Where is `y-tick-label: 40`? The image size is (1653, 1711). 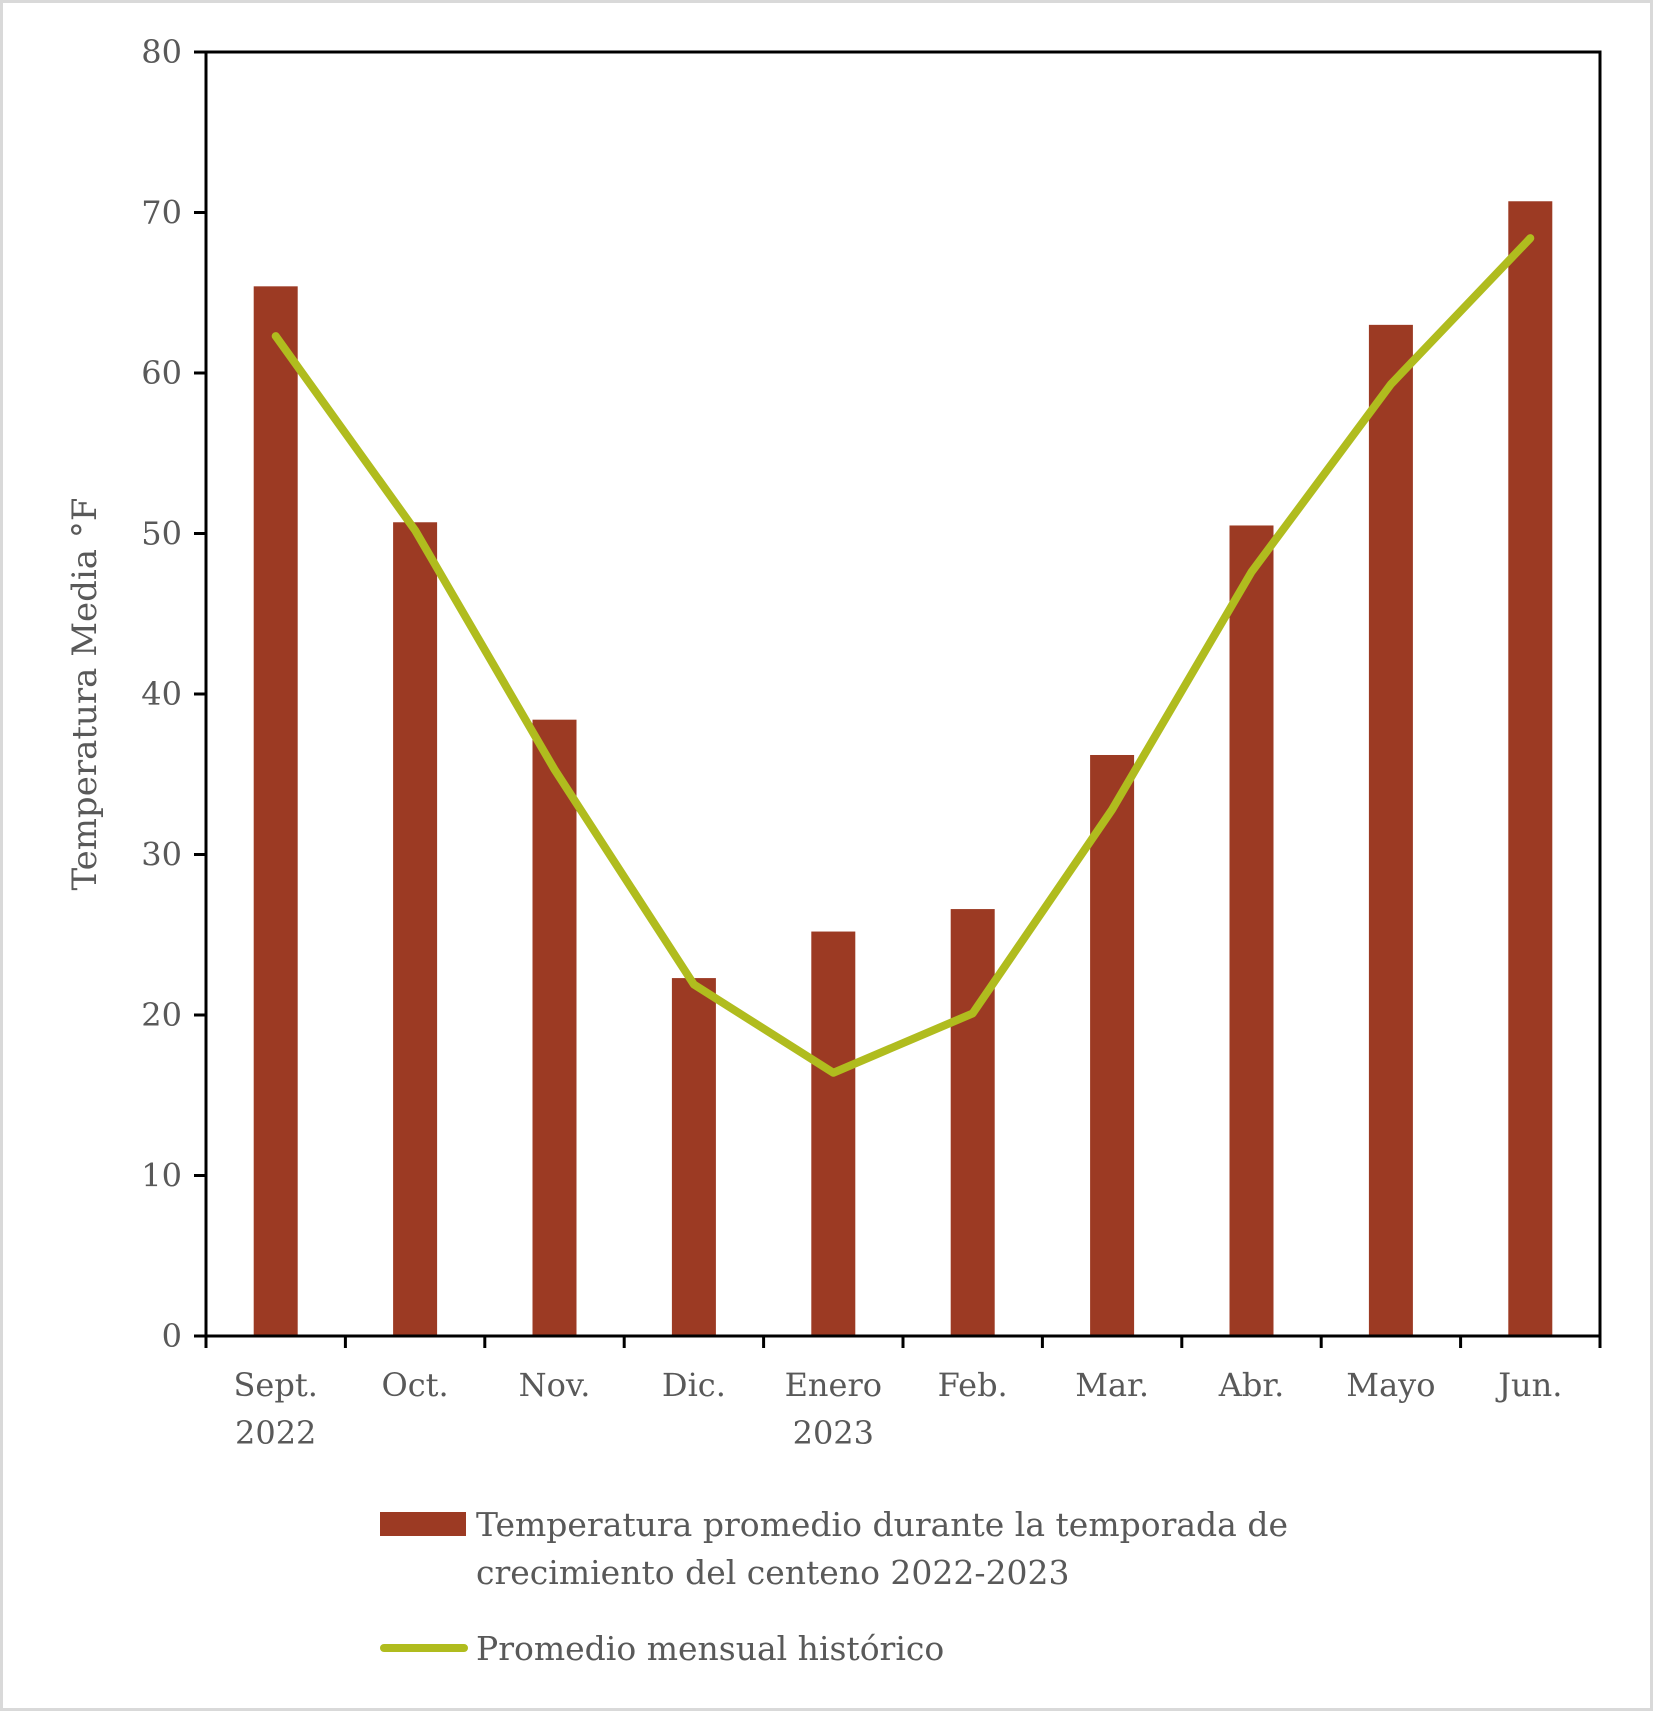
y-tick-label: 40 is located at coordinates (161, 694).